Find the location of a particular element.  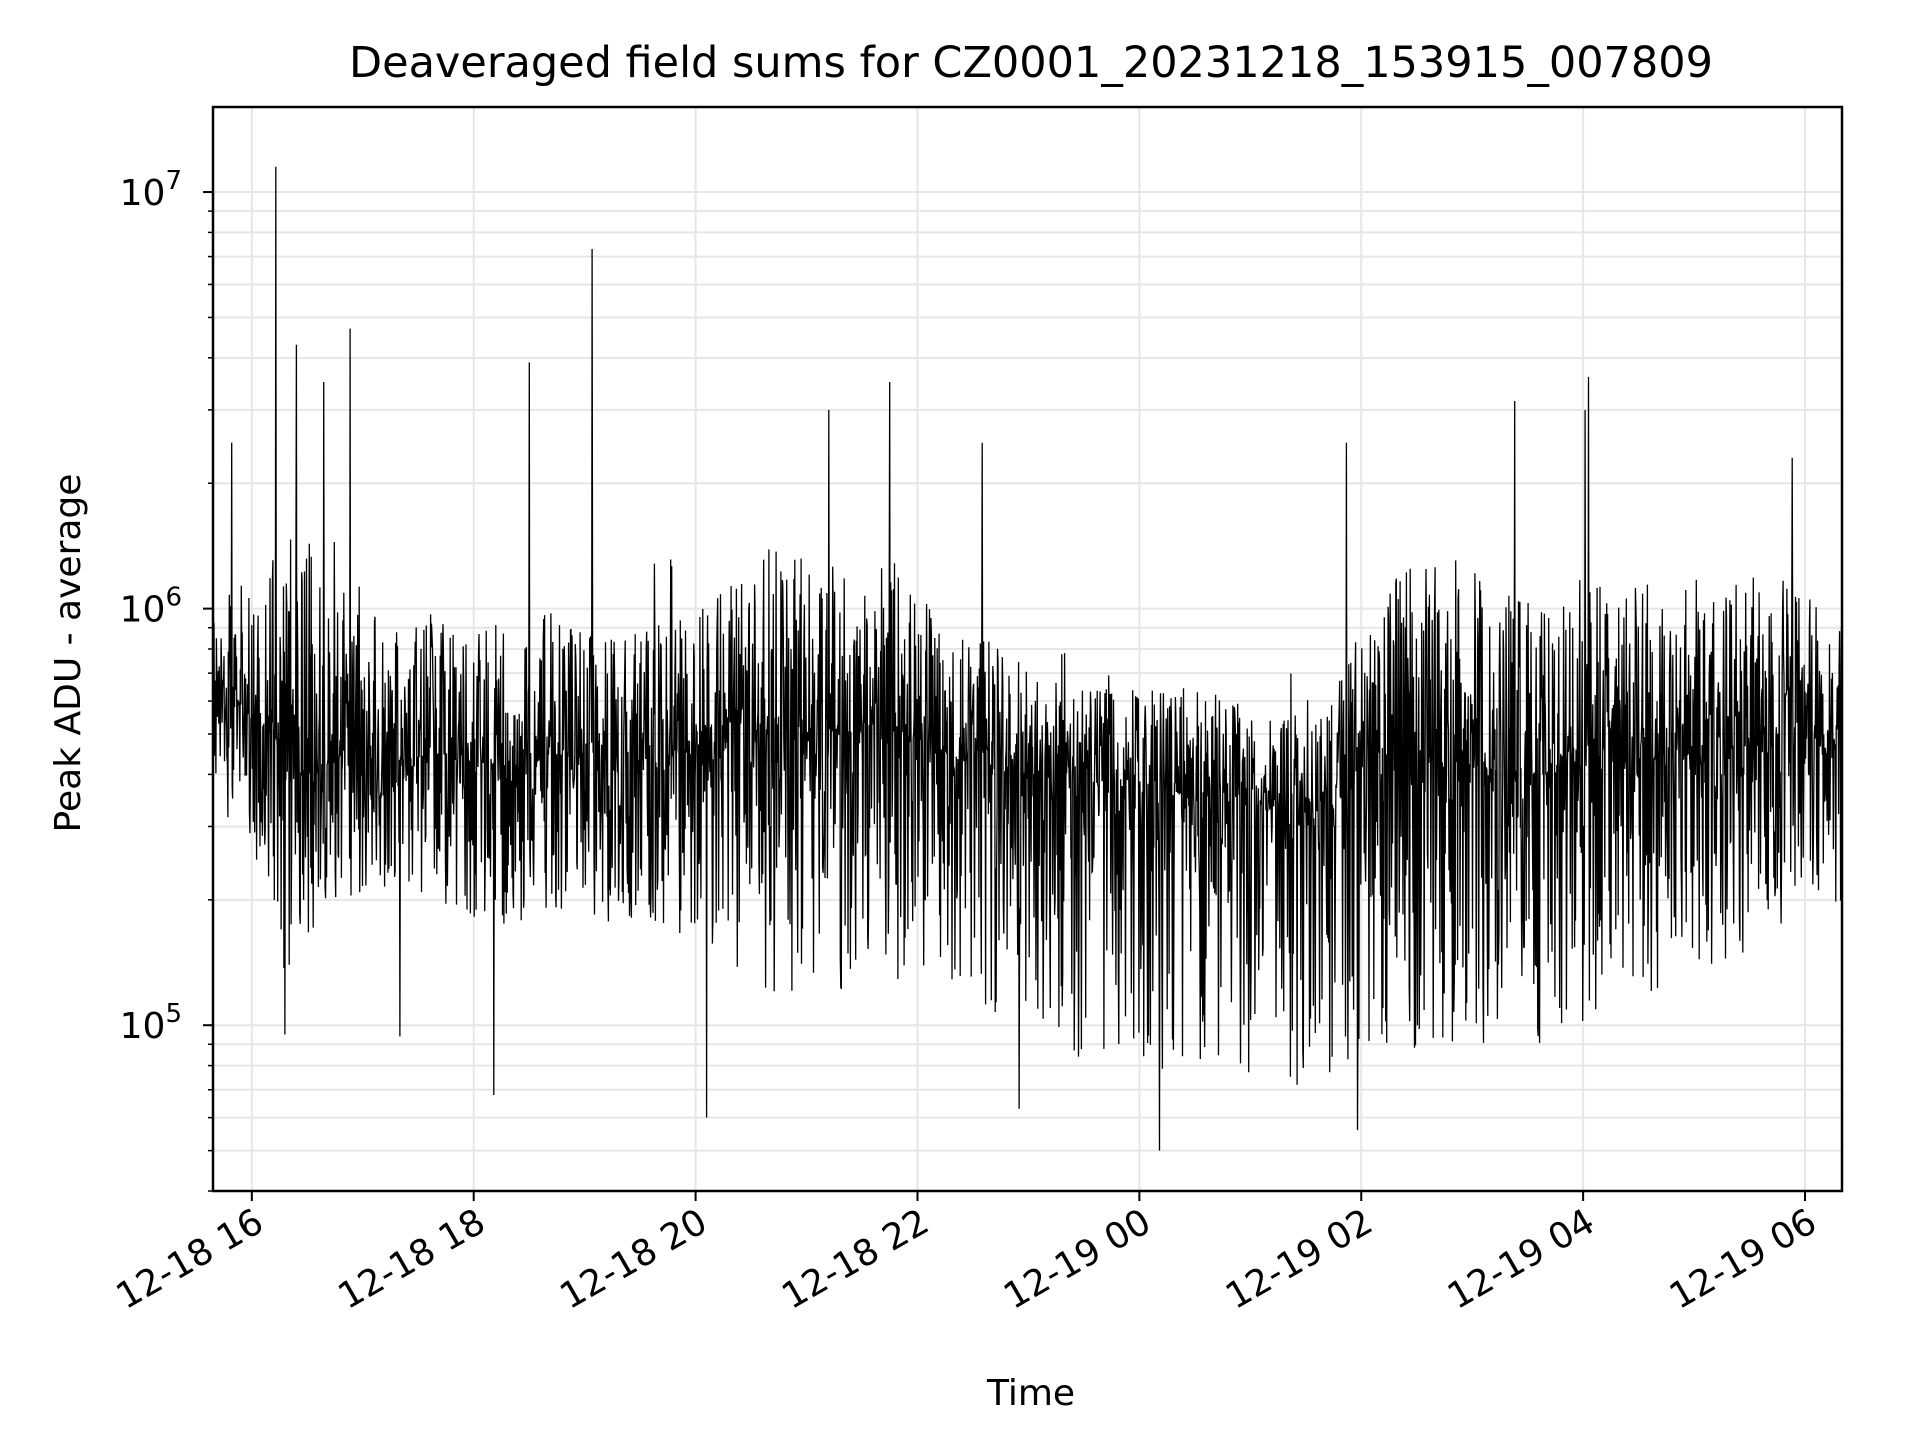

y-axis-label: Peak ADU - average is located at coordinates (68, 653).